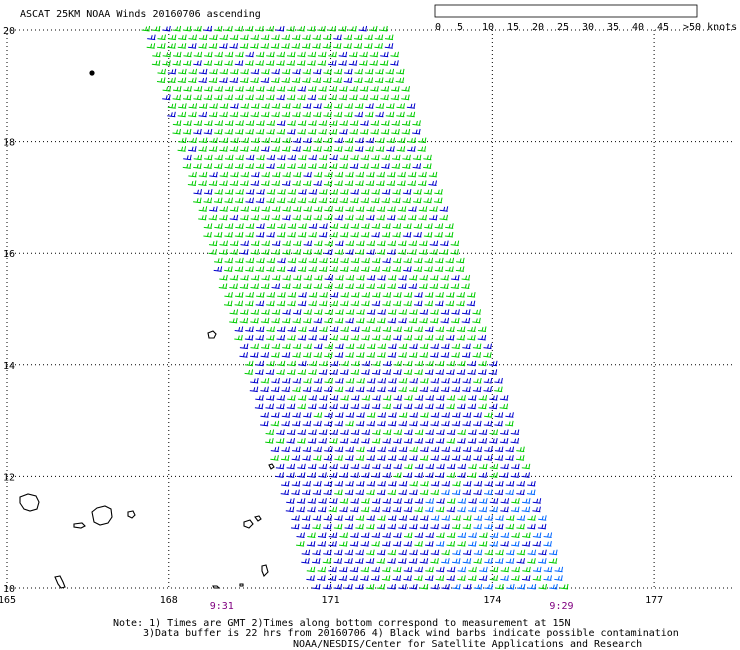  I want to click on map-title: ASCAT 25KM NOAA Winds 20160706 ascending, so click(140, 14).